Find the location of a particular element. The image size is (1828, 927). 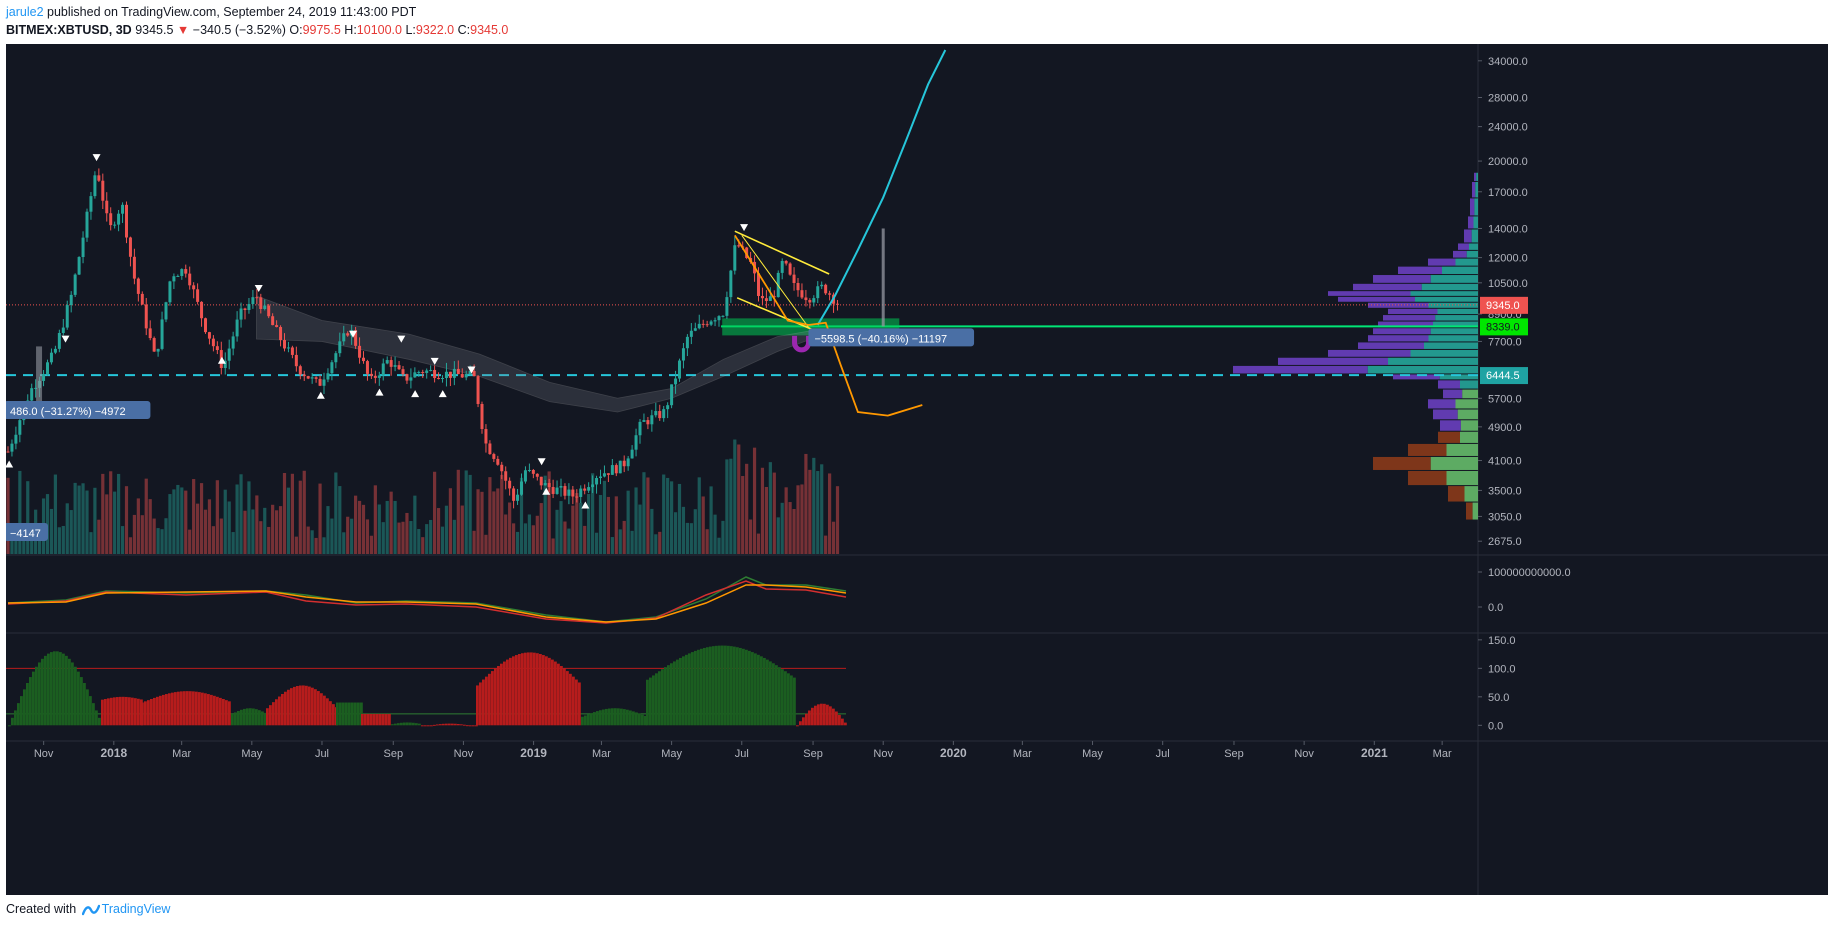

close-label: C: is located at coordinates (464, 30).